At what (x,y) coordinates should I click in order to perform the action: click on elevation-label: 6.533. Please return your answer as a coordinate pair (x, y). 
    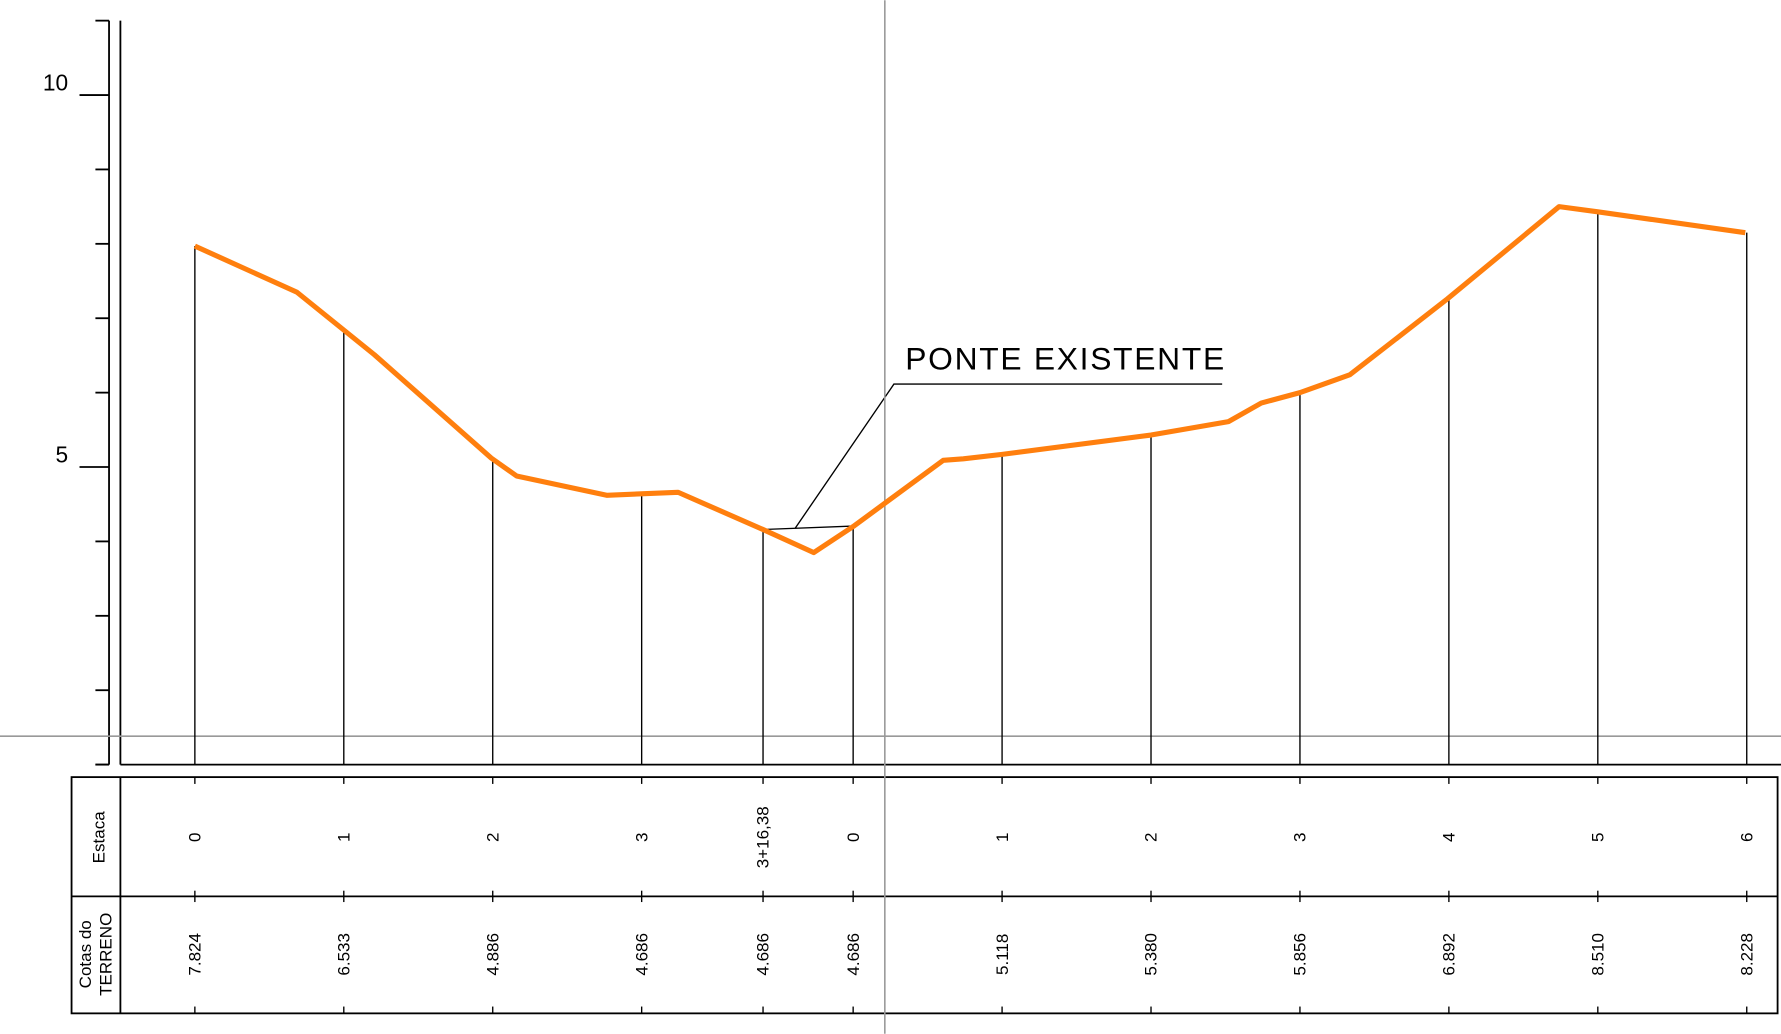
    Looking at the image, I should click on (343, 954).